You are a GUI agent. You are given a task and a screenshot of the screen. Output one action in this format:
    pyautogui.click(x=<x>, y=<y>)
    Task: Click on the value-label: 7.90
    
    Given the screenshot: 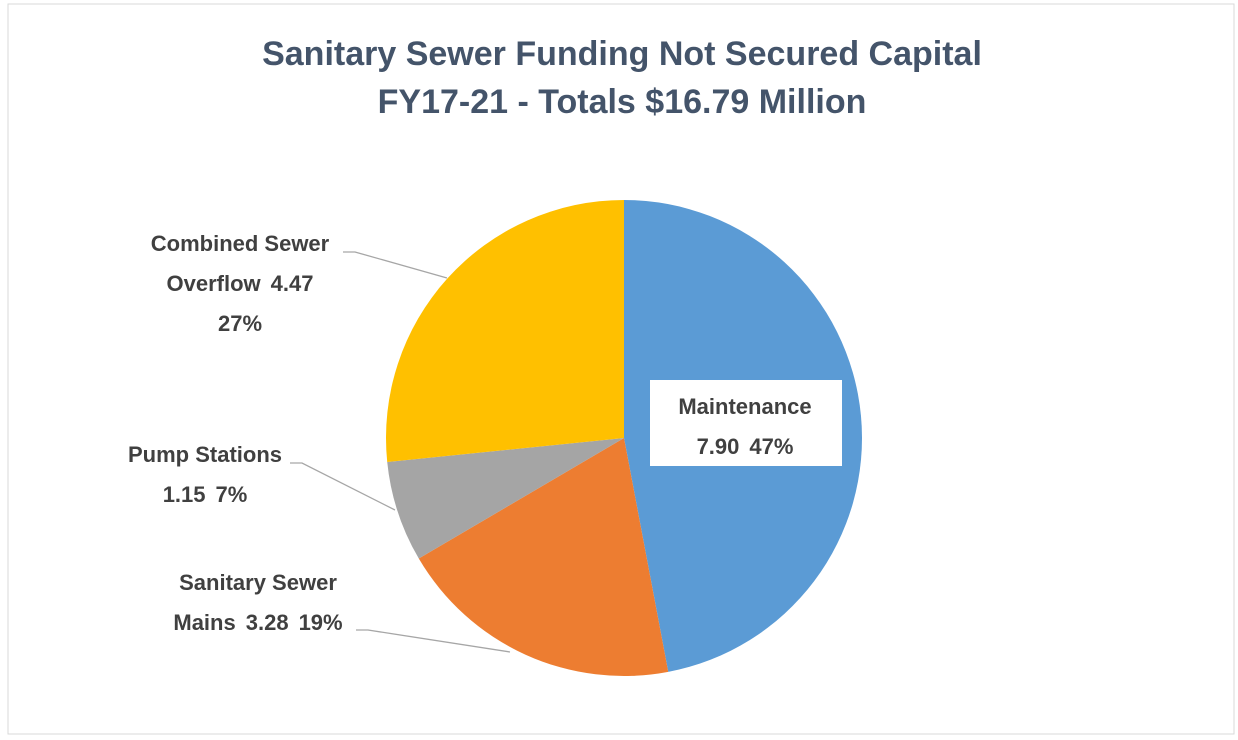 What is the action you would take?
    pyautogui.click(x=718, y=446)
    